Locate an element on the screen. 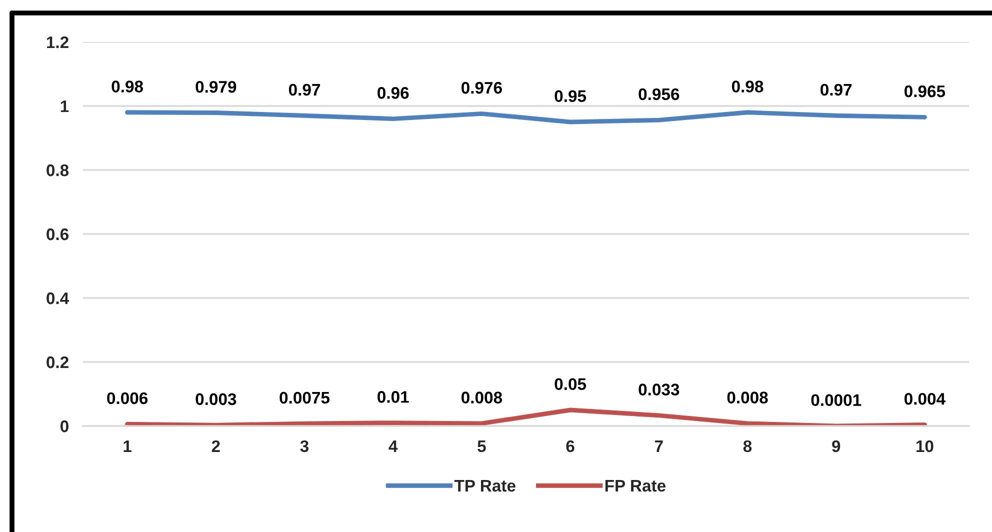 The height and width of the screenshot is (532, 992). x-tick-label: 10 is located at coordinates (925, 446).